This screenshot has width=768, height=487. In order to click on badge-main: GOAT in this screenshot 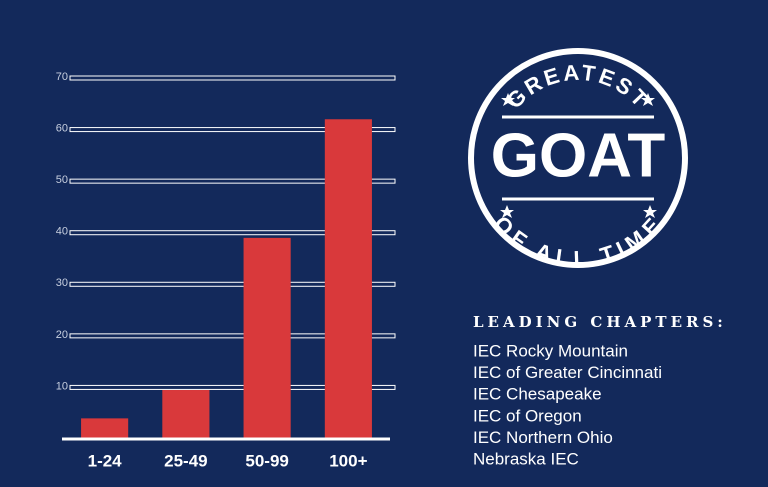, I will do `click(578, 155)`.